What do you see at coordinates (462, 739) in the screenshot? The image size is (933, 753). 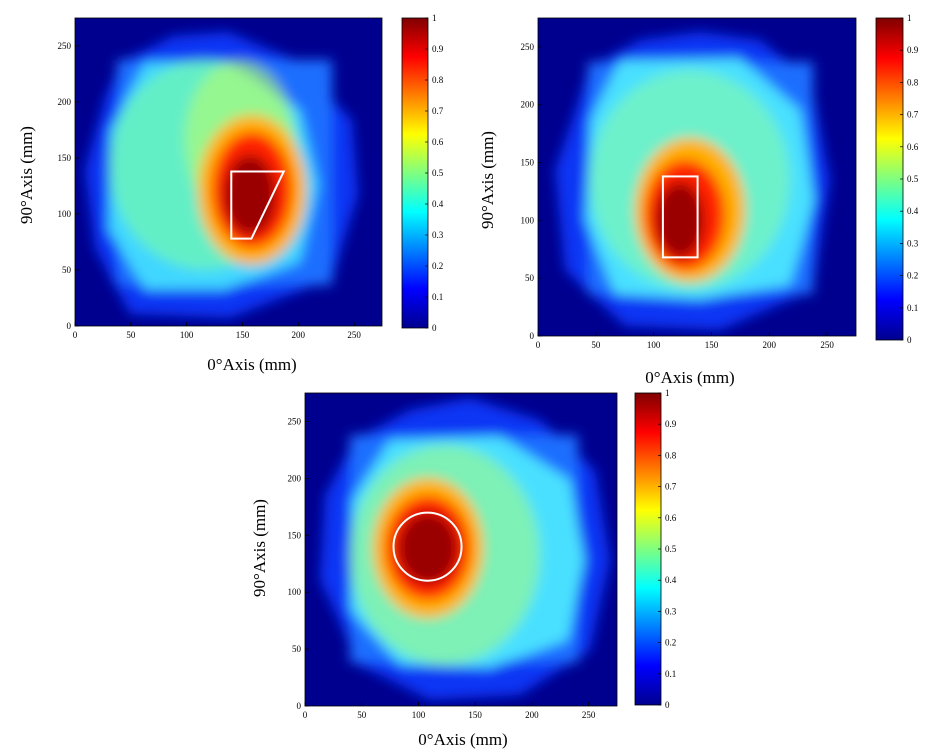 I see `x-axis-label-3: 0°Axis (mm)` at bounding box center [462, 739].